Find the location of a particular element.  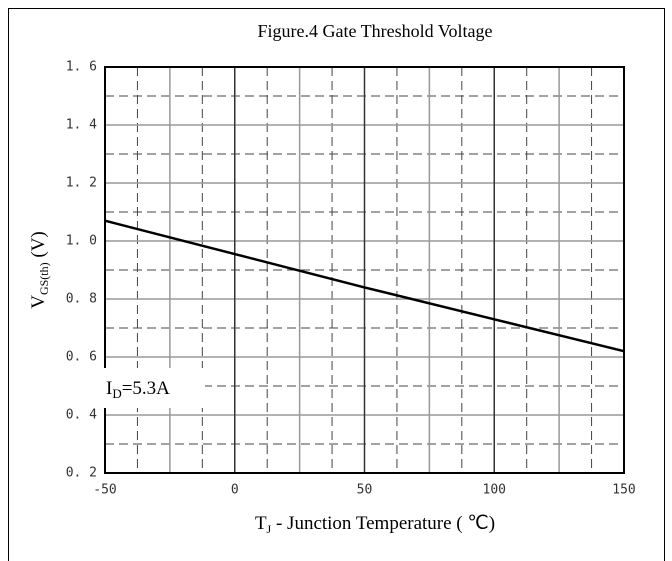

x-axis-label: TJ - Junction Temperature ( ℃) is located at coordinates (375, 524).